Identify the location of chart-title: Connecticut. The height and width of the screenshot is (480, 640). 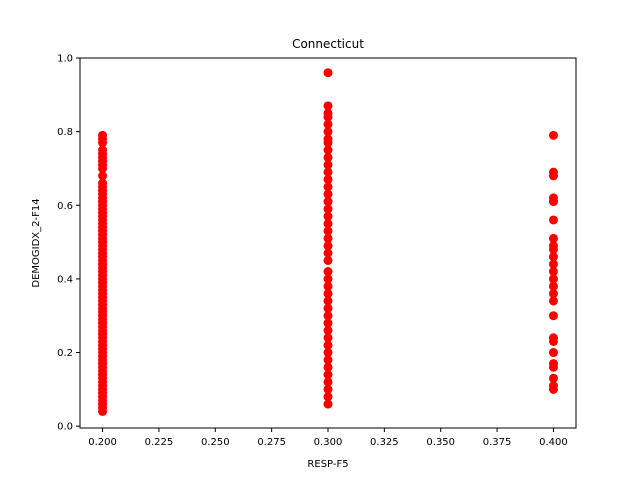
(328, 44).